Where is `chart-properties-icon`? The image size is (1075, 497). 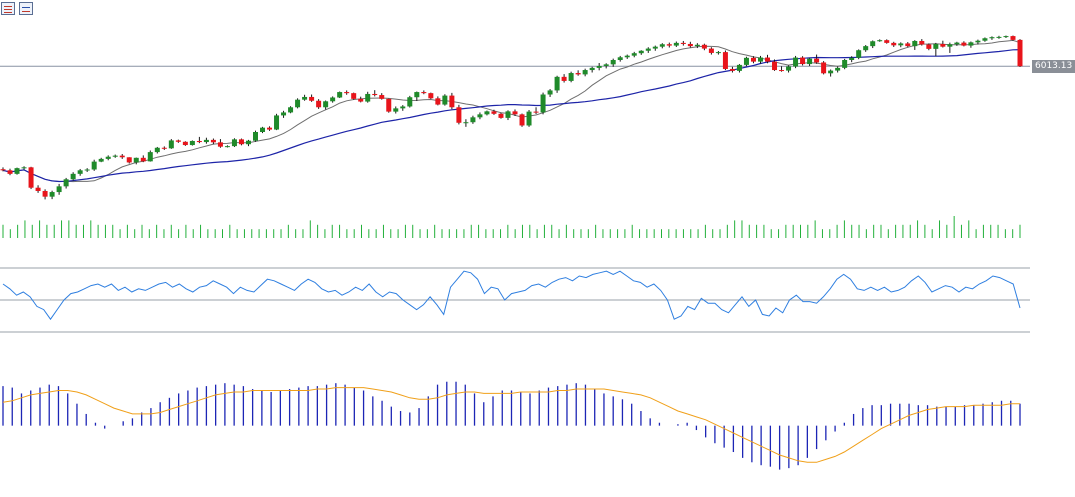 chart-properties-icon is located at coordinates (26, 8).